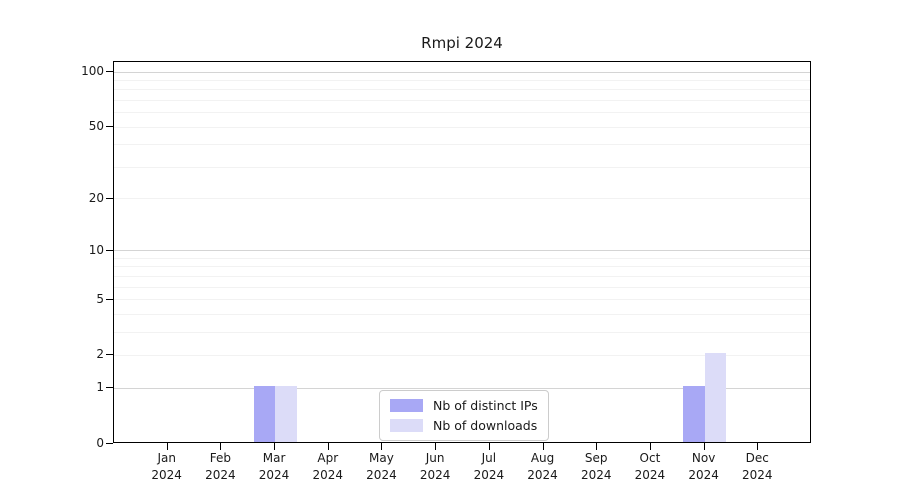 This screenshot has width=900, height=500. Describe the element at coordinates (381, 466) in the screenshot. I see `x-axis-tick-label: May 2024` at that location.